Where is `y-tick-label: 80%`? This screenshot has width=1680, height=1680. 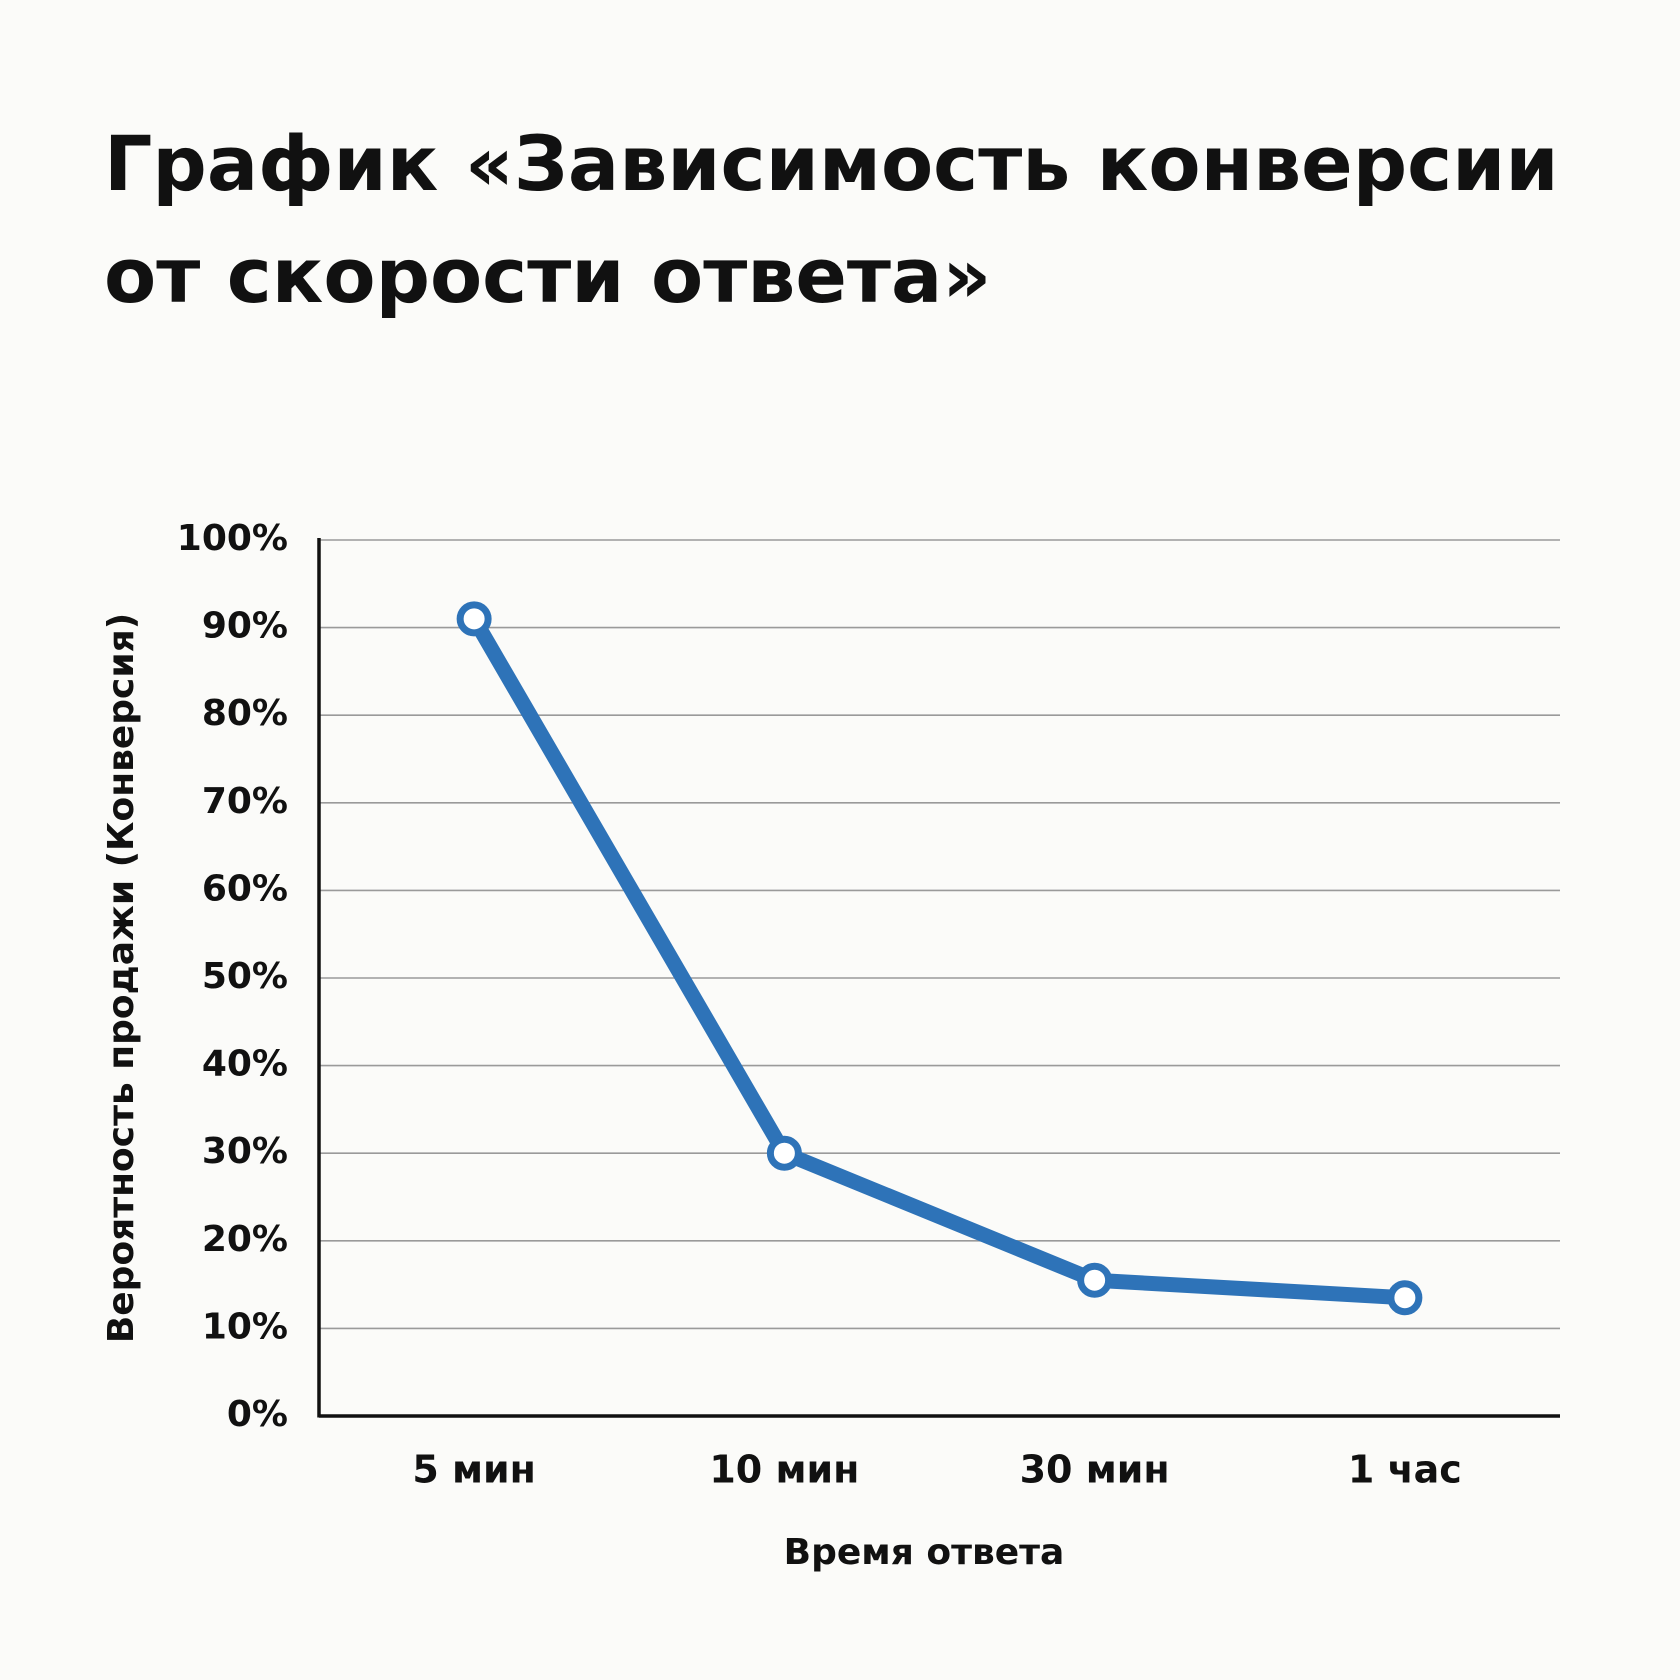
y-tick-label: 80% is located at coordinates (245, 713).